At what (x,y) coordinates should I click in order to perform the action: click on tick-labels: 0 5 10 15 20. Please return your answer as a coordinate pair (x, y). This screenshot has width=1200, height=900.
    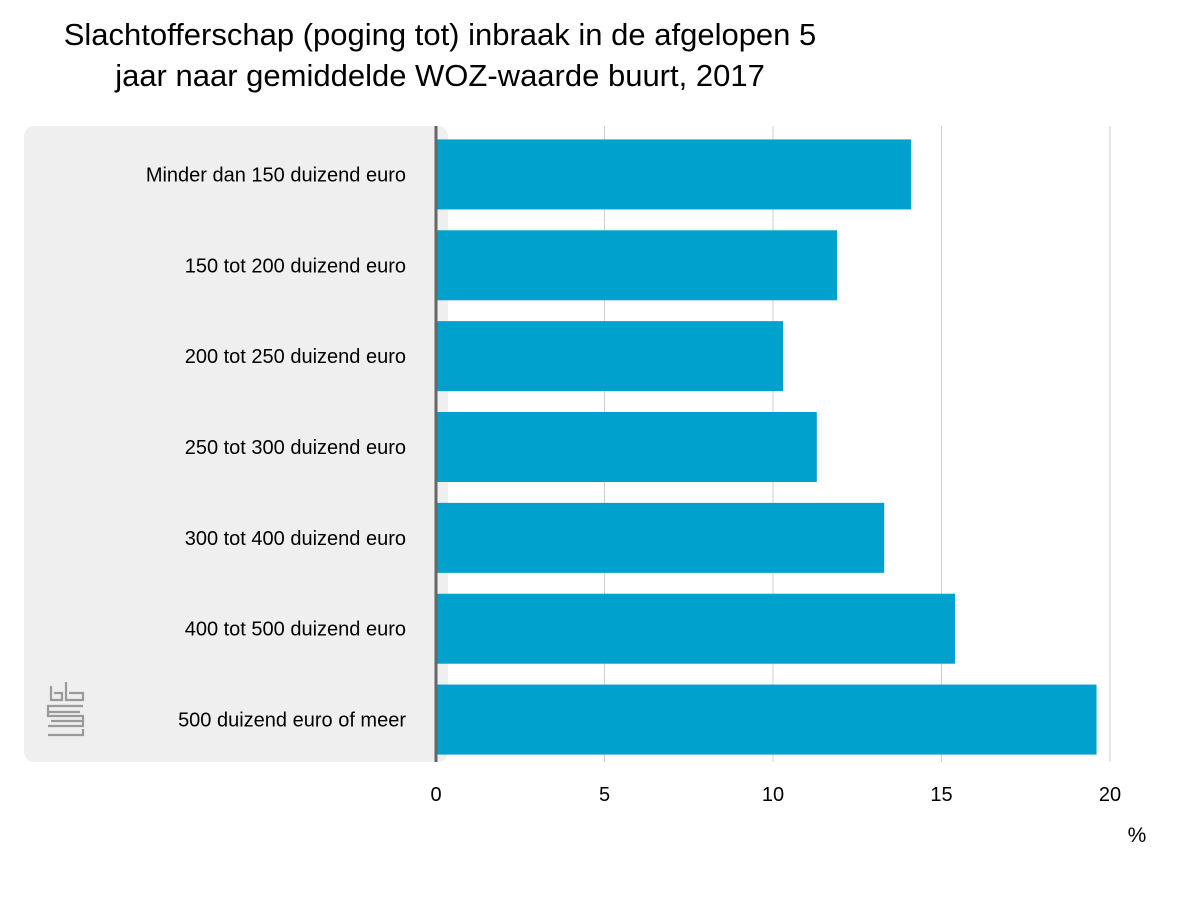
    Looking at the image, I should click on (775, 795).